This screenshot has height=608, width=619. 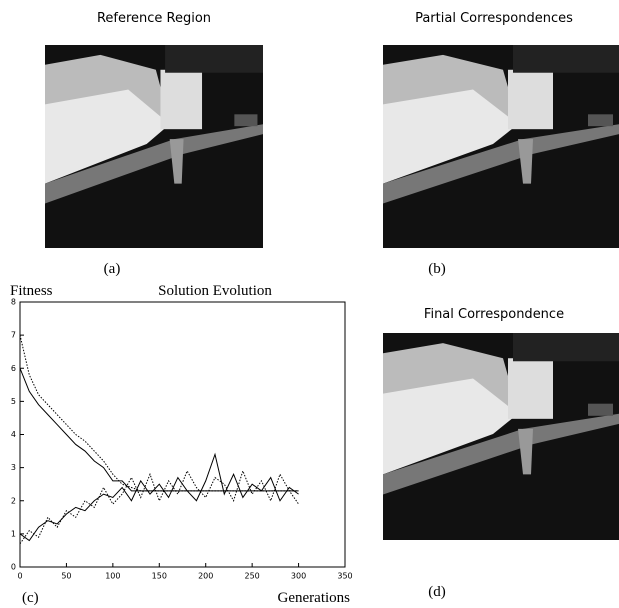 What do you see at coordinates (494, 314) in the screenshot?
I see `panel-title: Final Correspondence` at bounding box center [494, 314].